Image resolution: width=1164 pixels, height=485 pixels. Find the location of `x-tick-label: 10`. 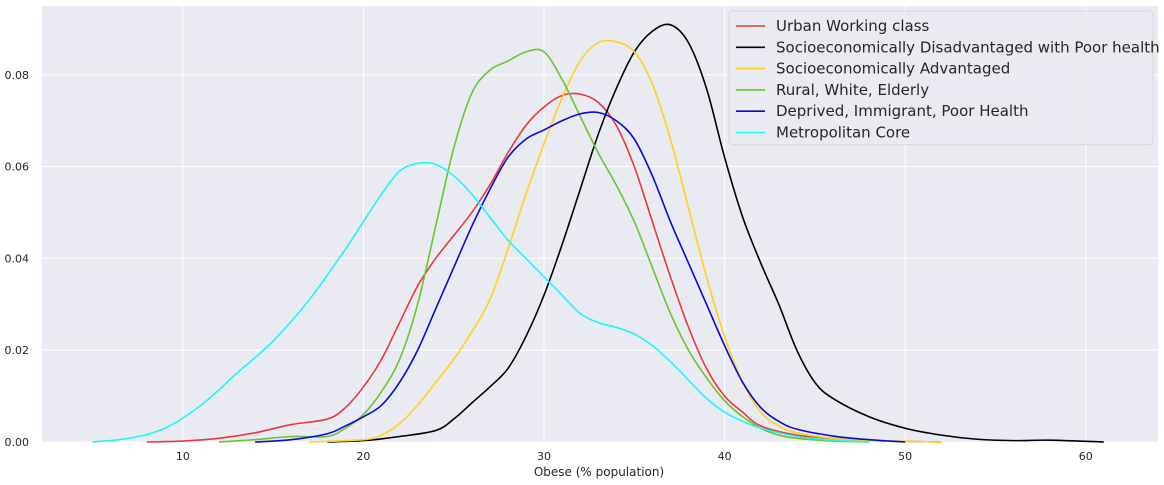

x-tick-label: 10 is located at coordinates (183, 456).